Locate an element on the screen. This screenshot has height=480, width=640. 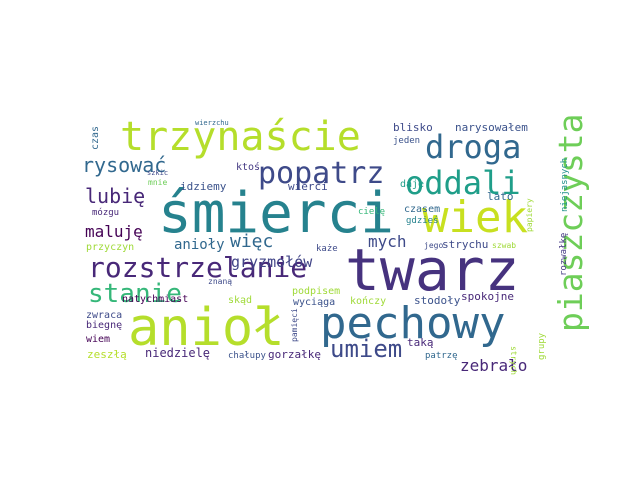
word: biegnę is located at coordinates (104, 325).